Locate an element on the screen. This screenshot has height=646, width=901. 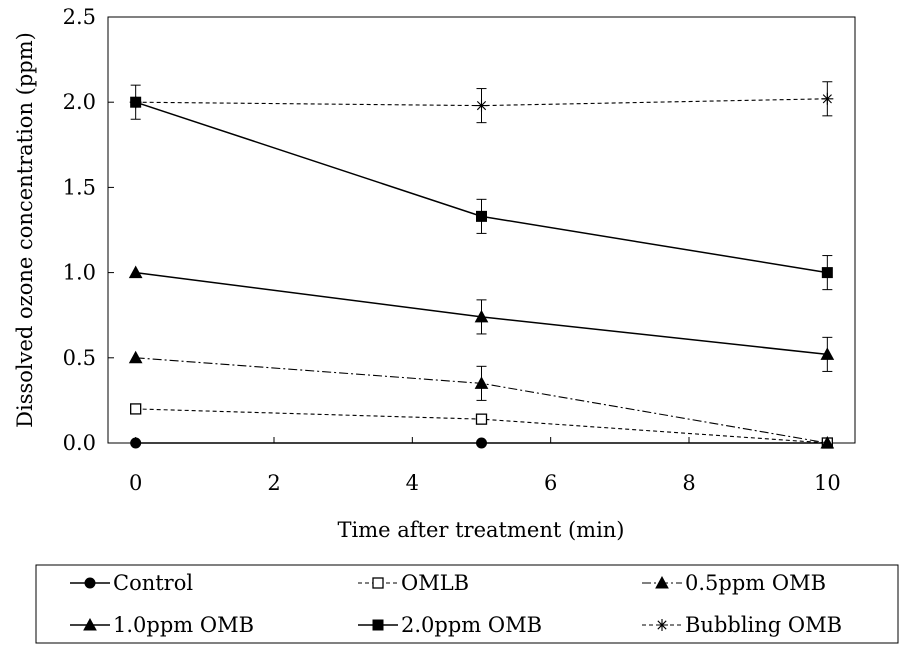
series-bubbling-omb is located at coordinates (481, 102).